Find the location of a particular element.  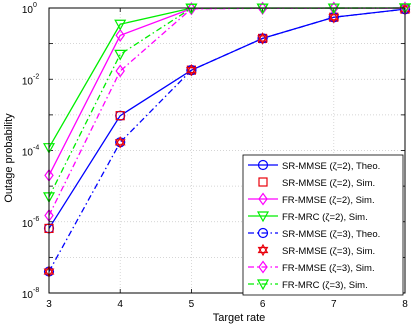

legend-item: FR-MMSE (ζ=2), Sim. is located at coordinates (311, 199).